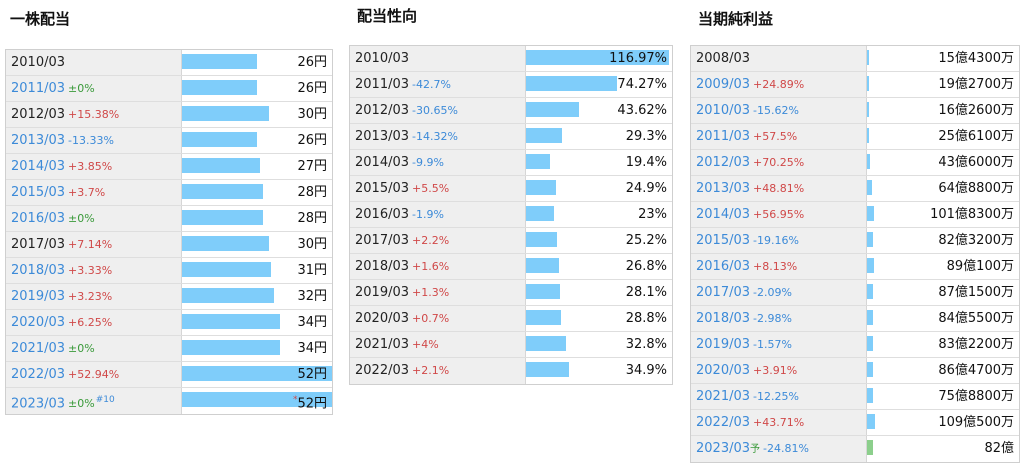 The height and width of the screenshot is (474, 1024). Describe the element at coordinates (972, 214) in the screenshot. I see `row-value: 101億8300万` at that location.